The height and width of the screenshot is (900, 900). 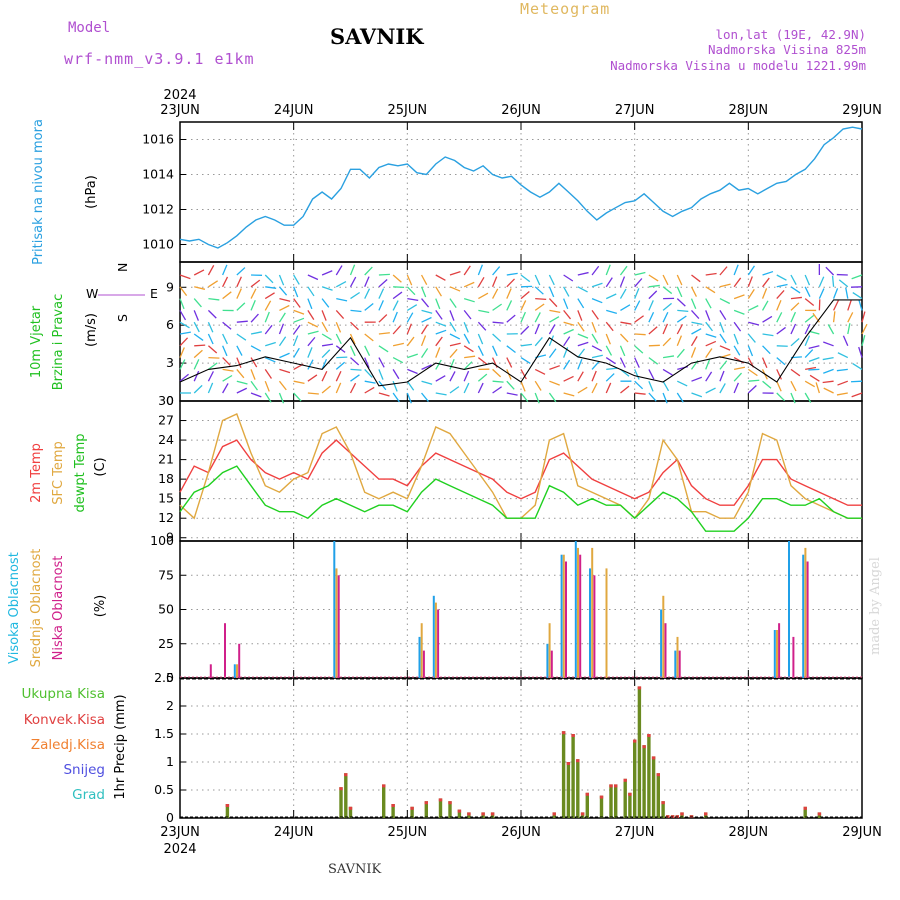 What do you see at coordinates (166, 609) in the screenshot?
I see `y-tick-label: 50` at bounding box center [166, 609].